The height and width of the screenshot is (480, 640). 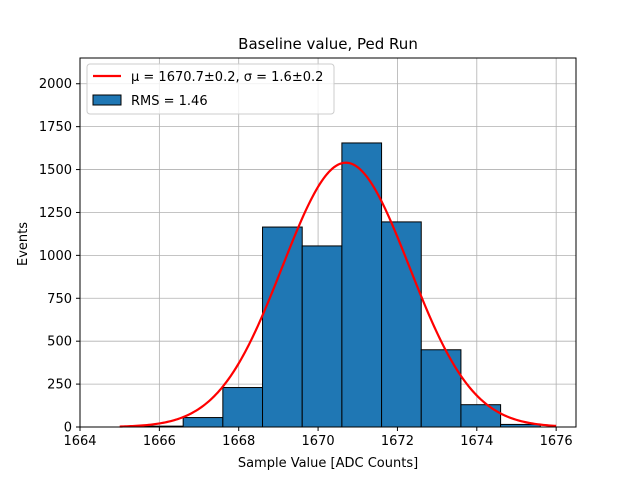 I want to click on legend-histogram-swatch, so click(x=107, y=100).